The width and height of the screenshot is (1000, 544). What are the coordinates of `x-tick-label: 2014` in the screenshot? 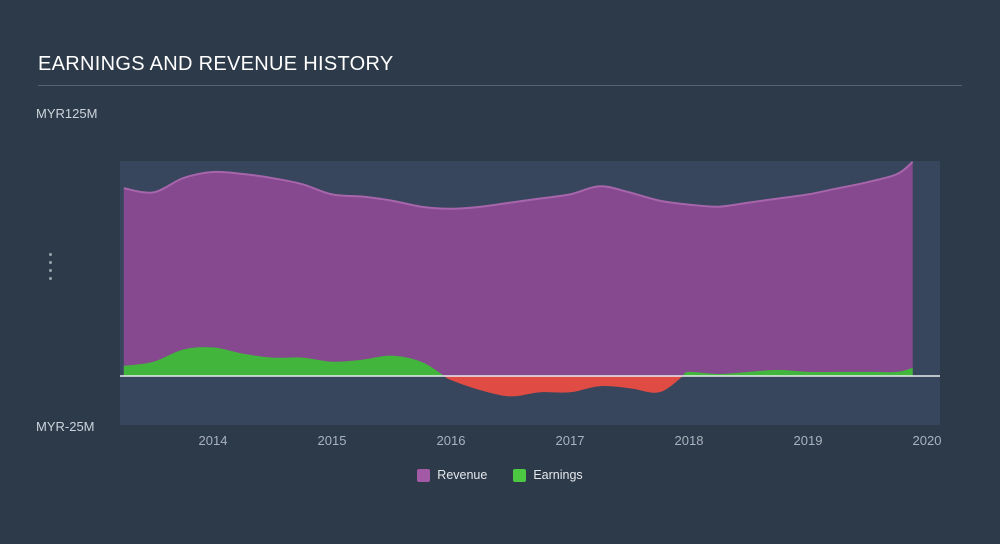 It's located at (213, 440).